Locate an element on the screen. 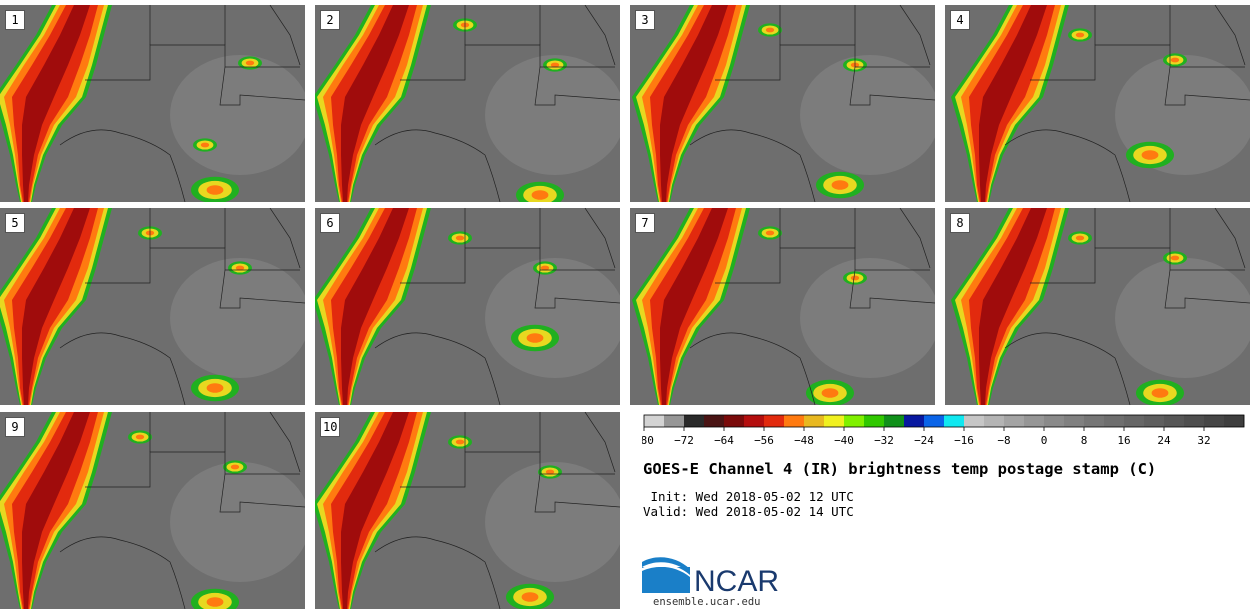 The height and width of the screenshot is (610, 1260). ncar-url: ensemble.ucar.edu is located at coordinates (707, 602).